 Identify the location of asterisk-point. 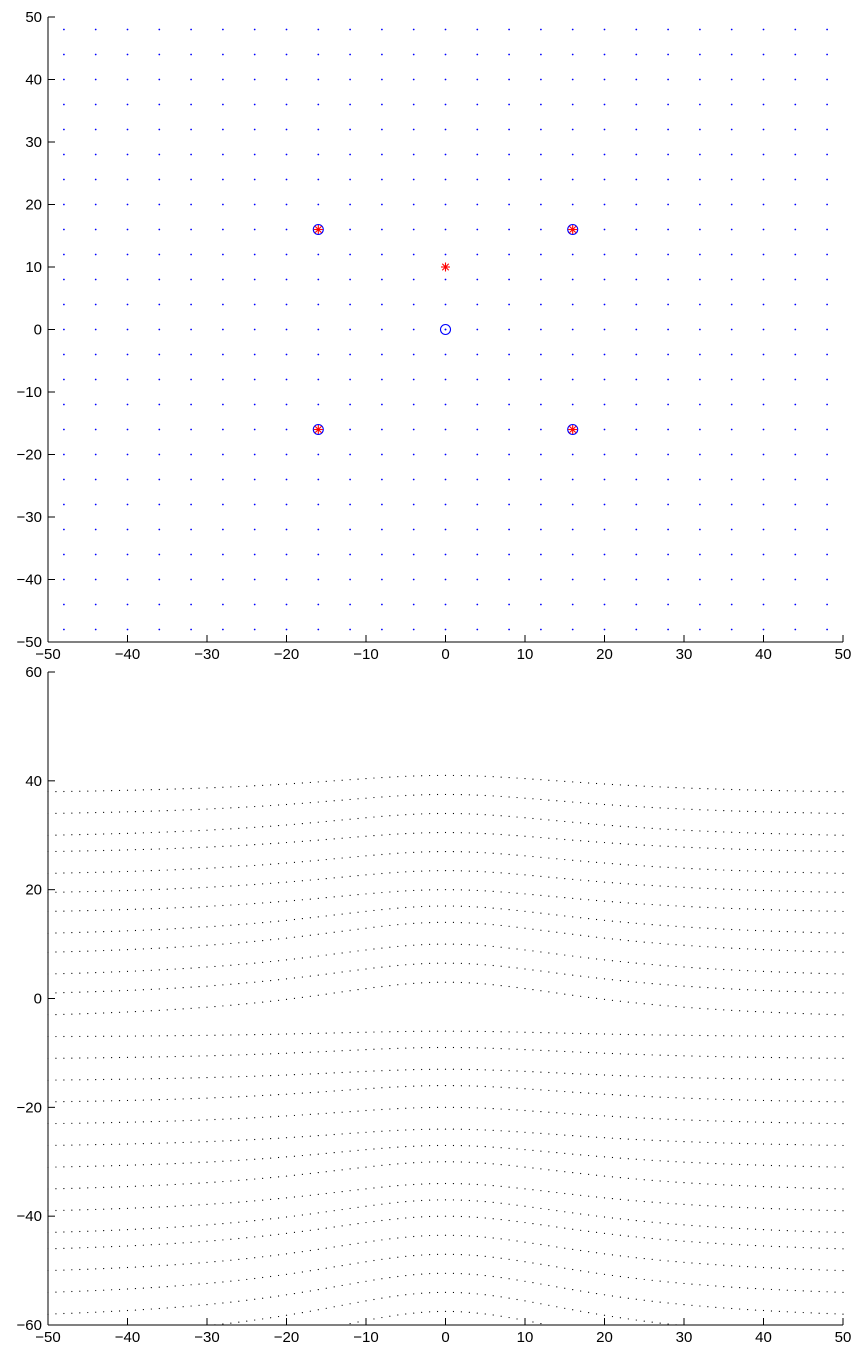
(318, 229).